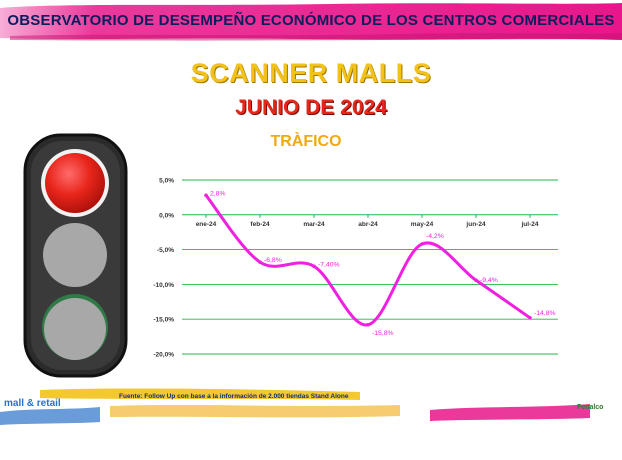 This screenshot has width=622, height=460. What do you see at coordinates (311, 107) in the screenshot?
I see `sub-title: JUNIO DE 2024` at bounding box center [311, 107].